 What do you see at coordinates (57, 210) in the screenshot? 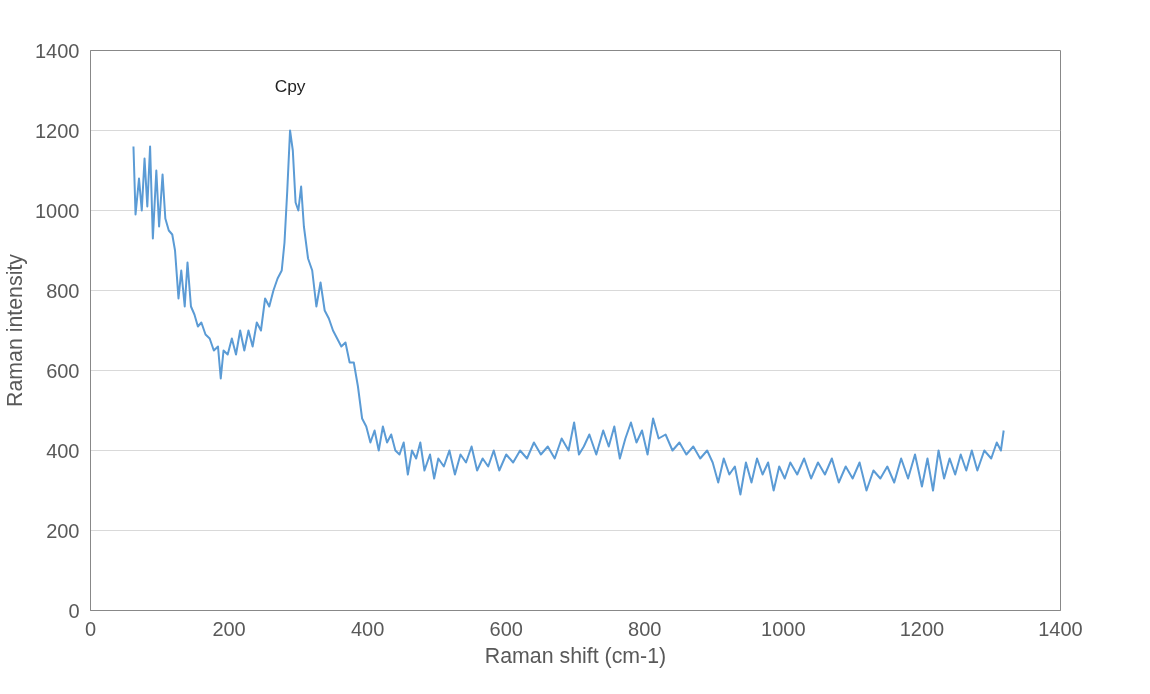
I see `y-tick-label: 1000` at bounding box center [57, 210].